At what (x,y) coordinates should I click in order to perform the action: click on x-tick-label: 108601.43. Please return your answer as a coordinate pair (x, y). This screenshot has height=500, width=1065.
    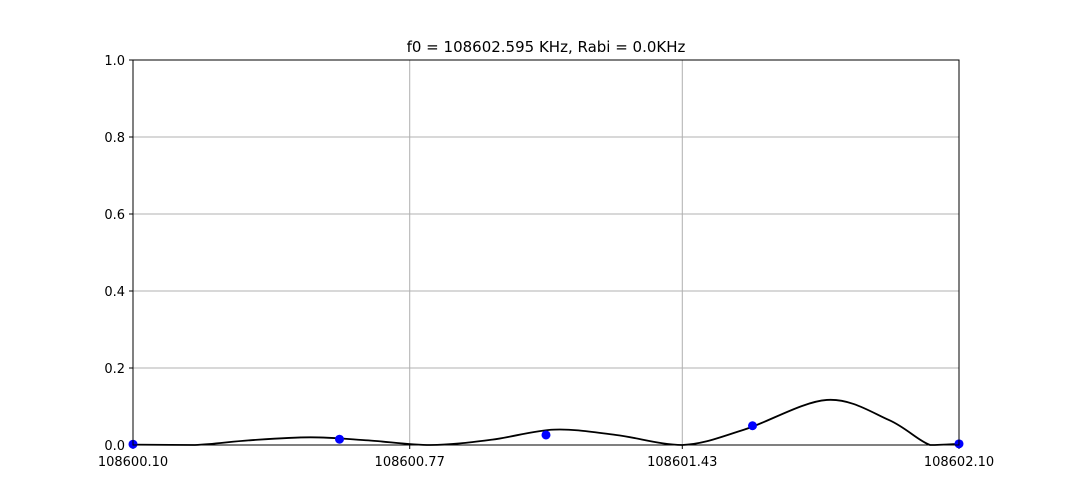
    Looking at the image, I should click on (682, 462).